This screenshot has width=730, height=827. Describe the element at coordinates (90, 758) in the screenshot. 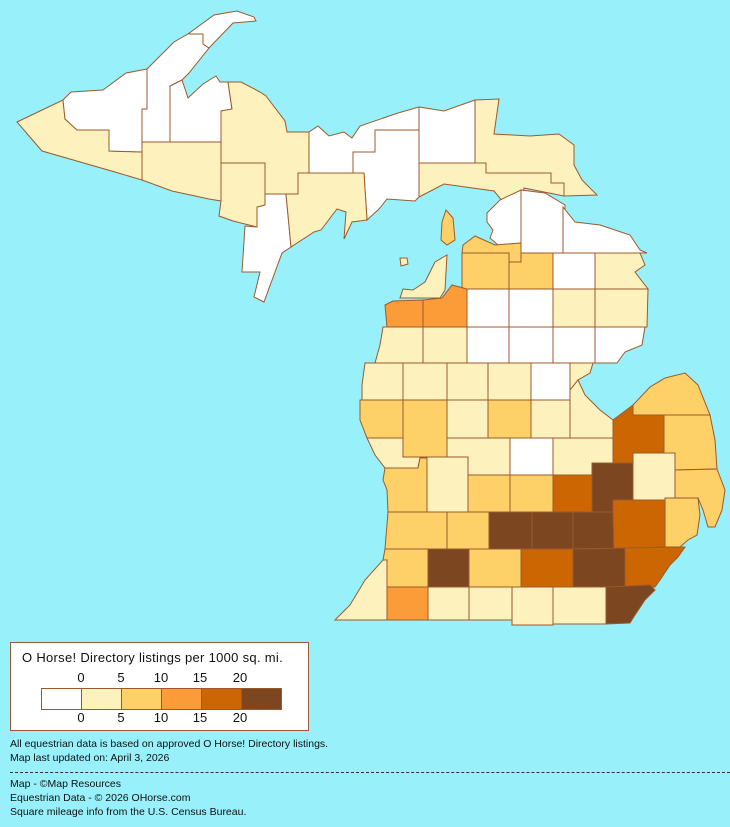

I see `last-updated-note: Map last updated on: April 3, 2026` at that location.